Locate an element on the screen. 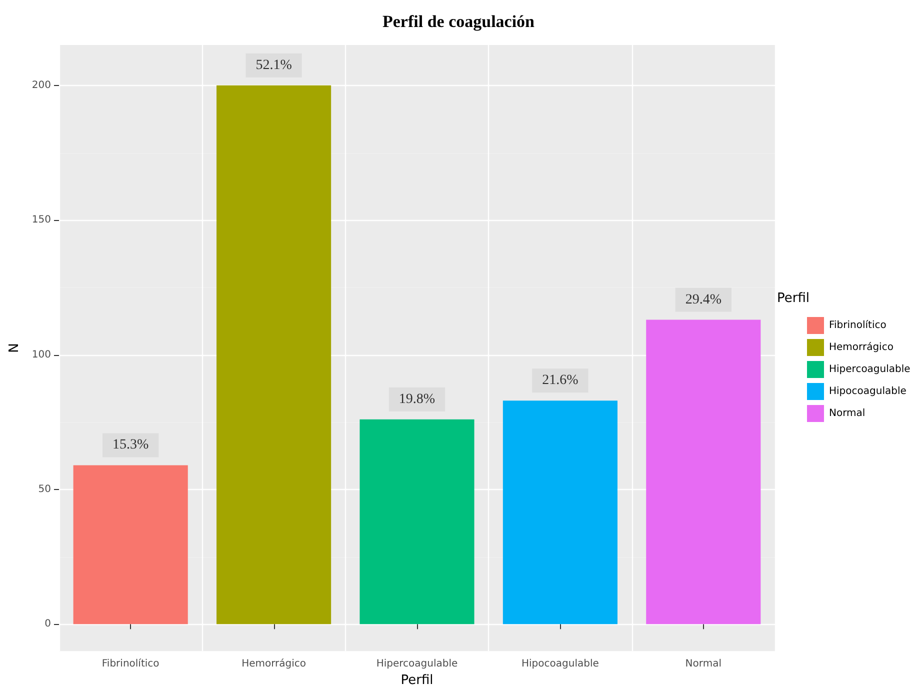  y-axis-title: N is located at coordinates (14, 348).